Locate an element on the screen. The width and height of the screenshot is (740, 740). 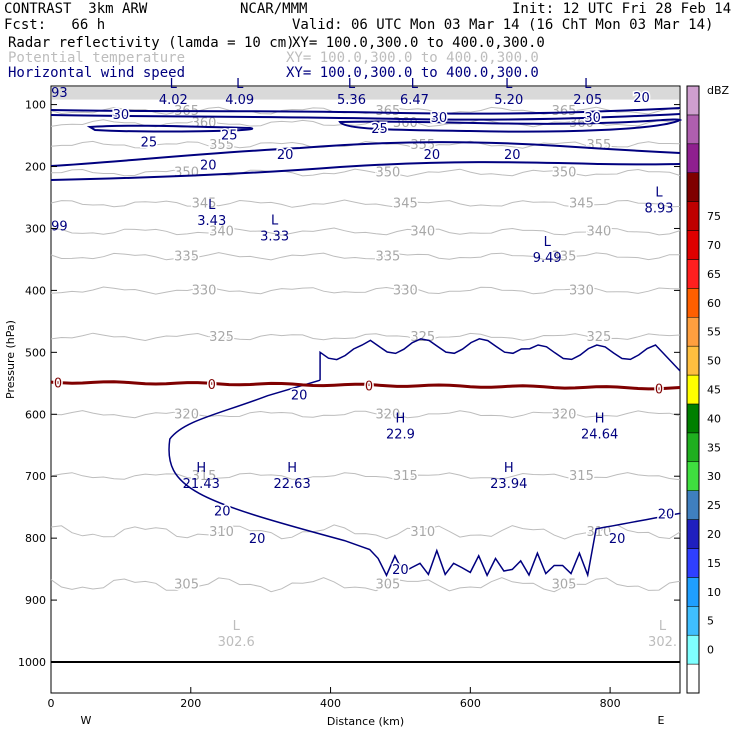
theta-dense-band is located at coordinates (365, 93).